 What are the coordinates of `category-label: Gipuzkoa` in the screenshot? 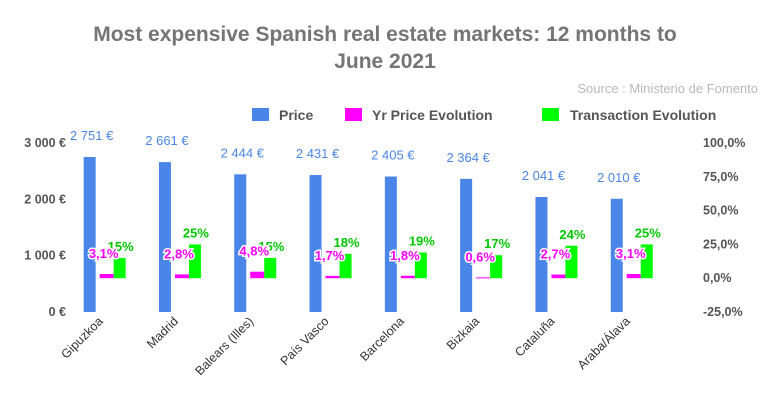 It's located at (82, 337).